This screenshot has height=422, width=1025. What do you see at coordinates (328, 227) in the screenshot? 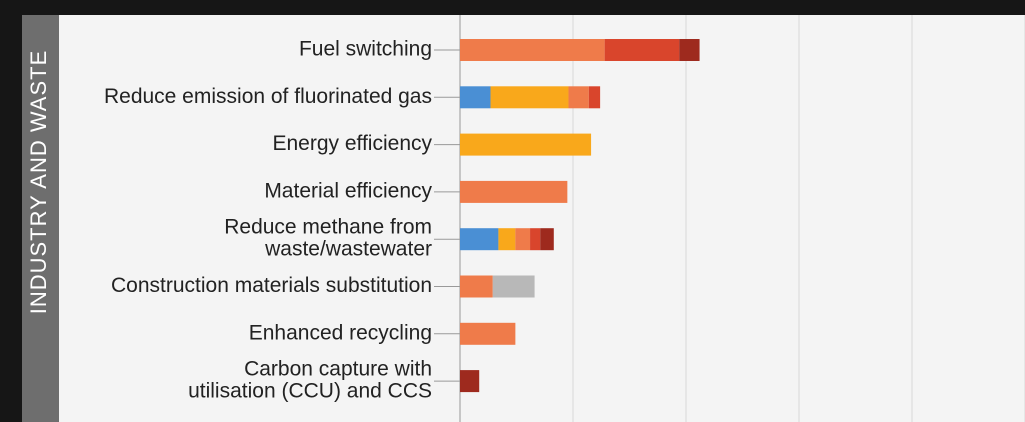
I see `category-label: Reduce methane from` at bounding box center [328, 227].